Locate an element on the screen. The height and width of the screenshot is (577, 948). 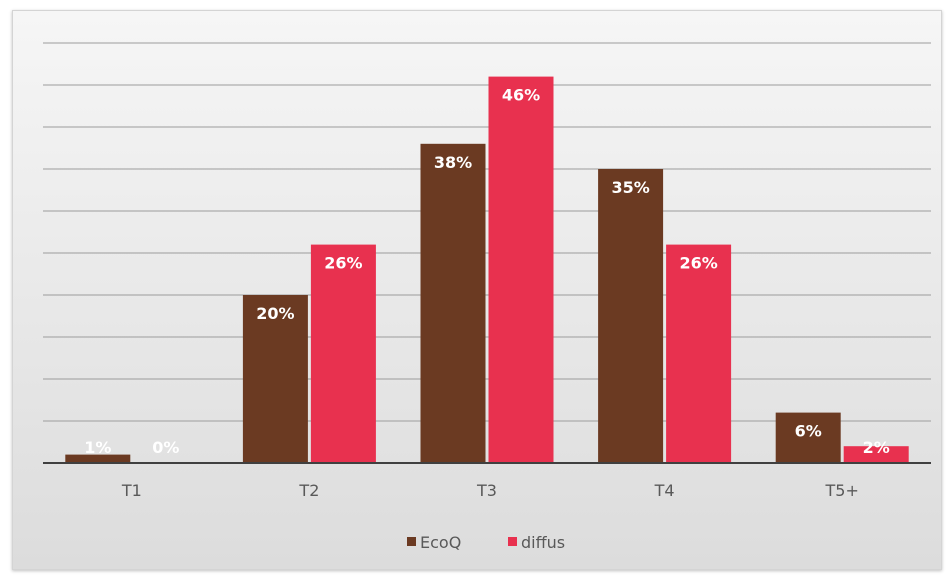
bar-diffus-t3 is located at coordinates (521, 269).